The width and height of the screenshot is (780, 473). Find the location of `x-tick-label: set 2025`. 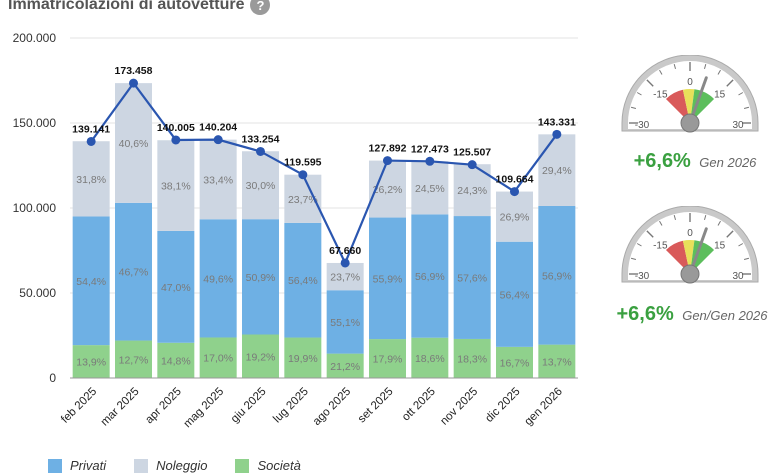

x-tick-label: set 2025 is located at coordinates (376, 406).